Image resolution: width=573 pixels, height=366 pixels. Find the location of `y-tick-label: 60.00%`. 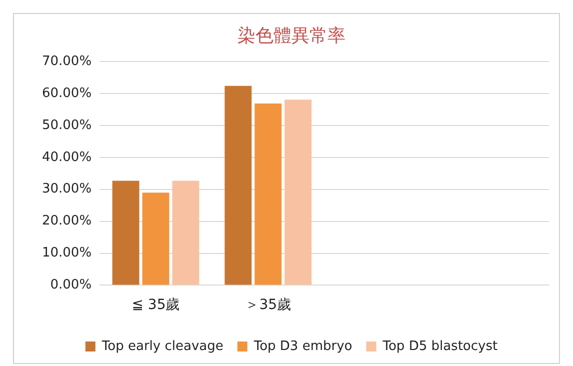

y-tick-label: 60.00% is located at coordinates (67, 93).